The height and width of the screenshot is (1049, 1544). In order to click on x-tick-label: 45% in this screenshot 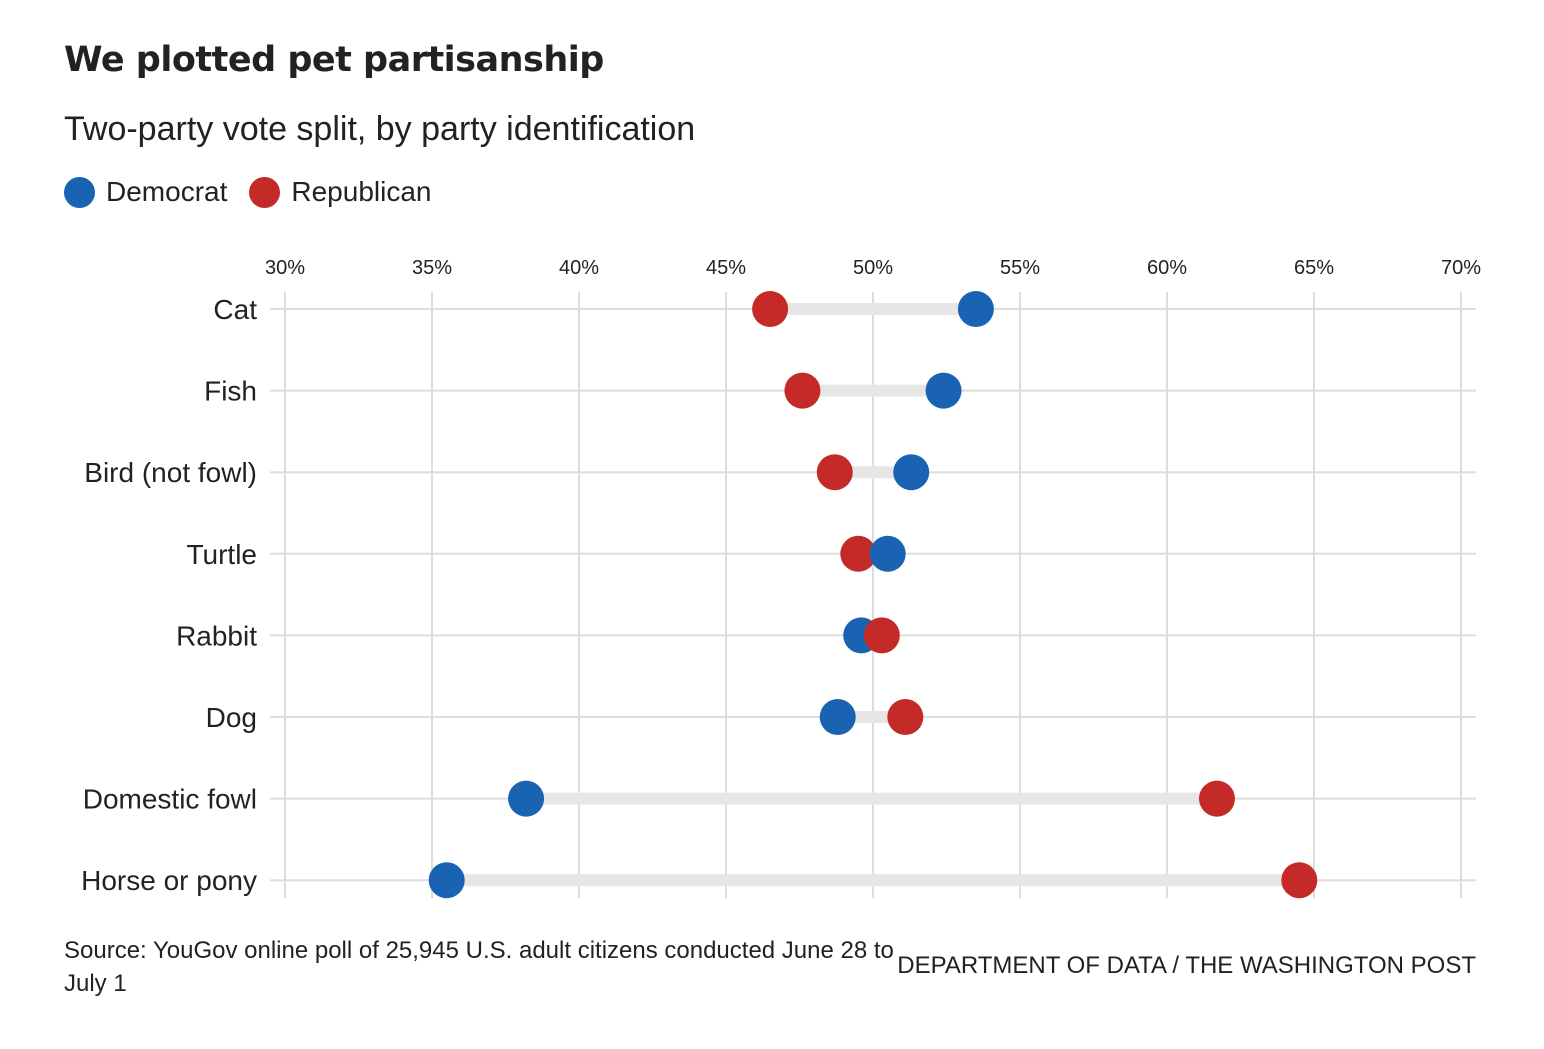, I will do `click(726, 268)`.